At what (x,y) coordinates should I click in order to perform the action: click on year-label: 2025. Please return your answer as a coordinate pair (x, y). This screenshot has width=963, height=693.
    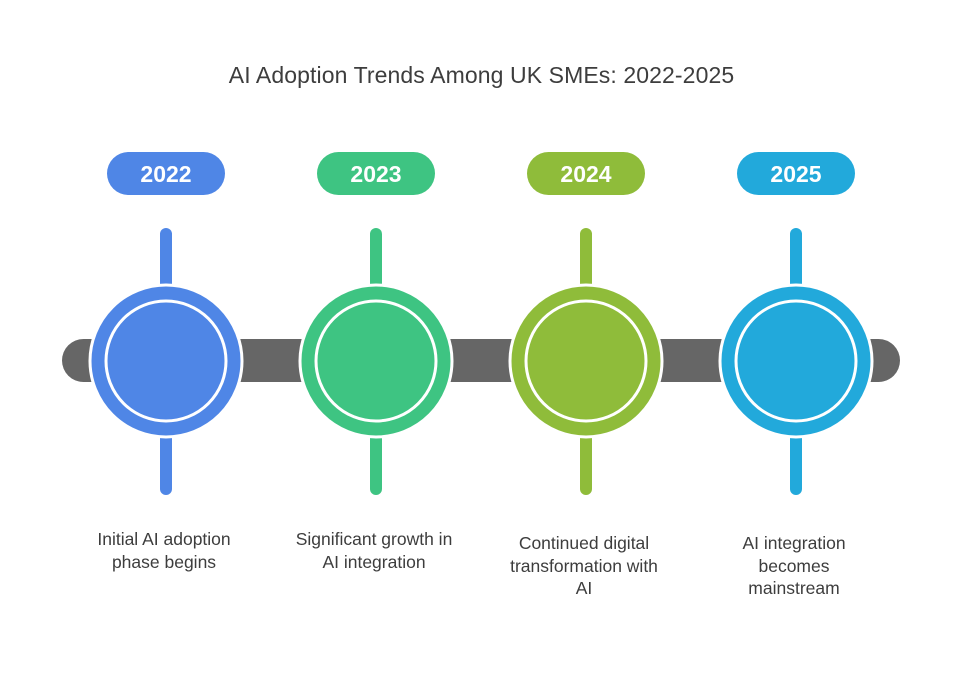
    Looking at the image, I should click on (795, 174).